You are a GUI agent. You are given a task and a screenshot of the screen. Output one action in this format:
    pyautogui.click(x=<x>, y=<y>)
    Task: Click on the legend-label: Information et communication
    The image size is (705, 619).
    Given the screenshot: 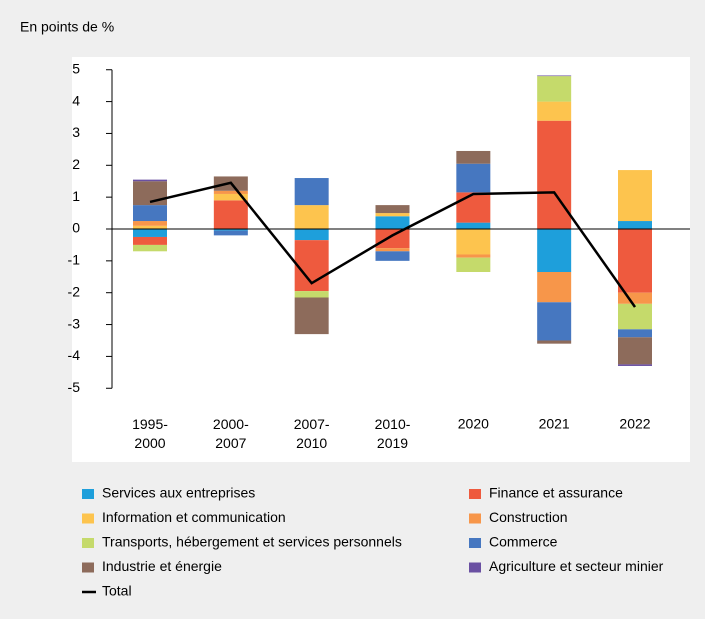 What is the action you would take?
    pyautogui.click(x=194, y=517)
    